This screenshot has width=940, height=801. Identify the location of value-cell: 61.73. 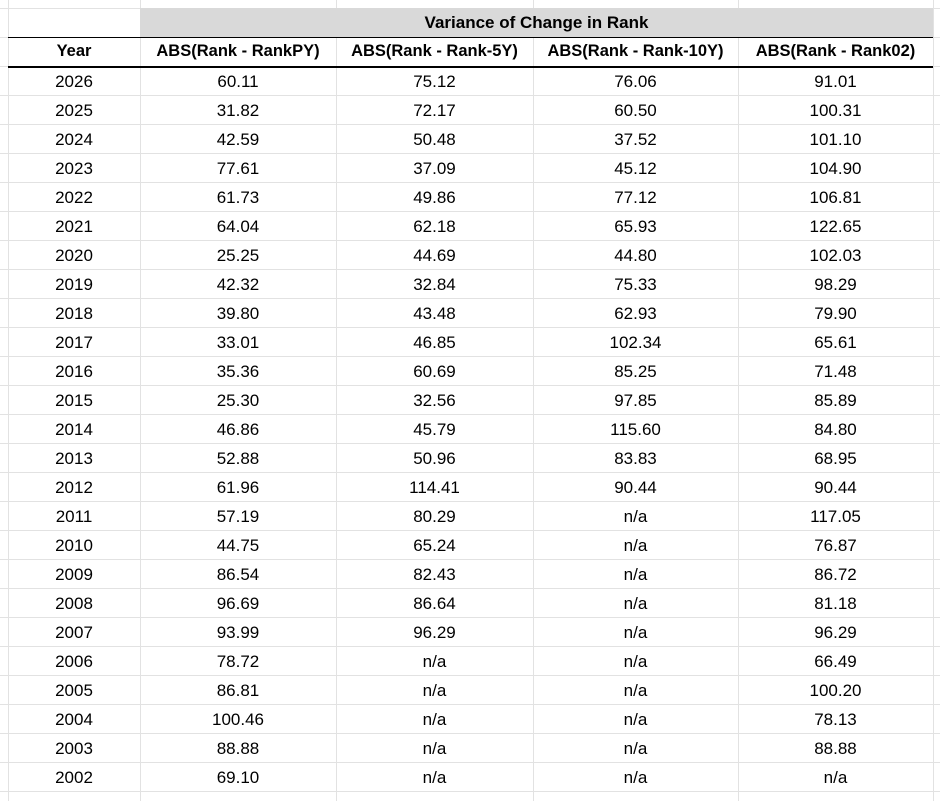
(238, 197).